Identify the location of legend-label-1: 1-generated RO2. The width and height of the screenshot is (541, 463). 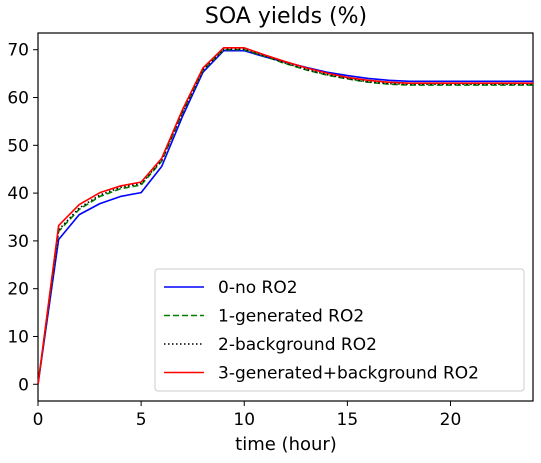
(291, 317).